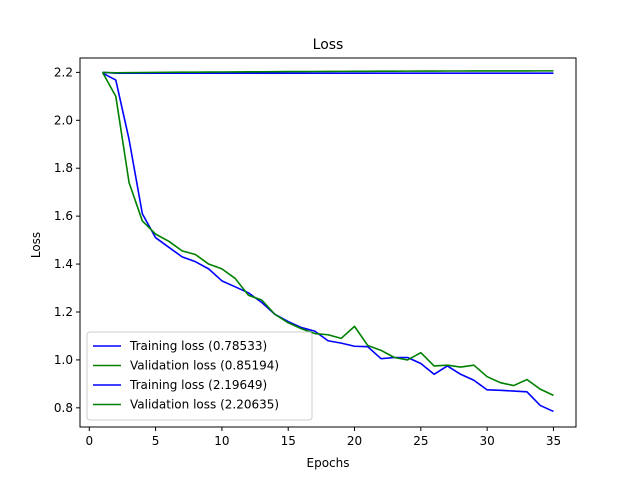 The image size is (640, 480). I want to click on x-tick-label: 30, so click(487, 441).